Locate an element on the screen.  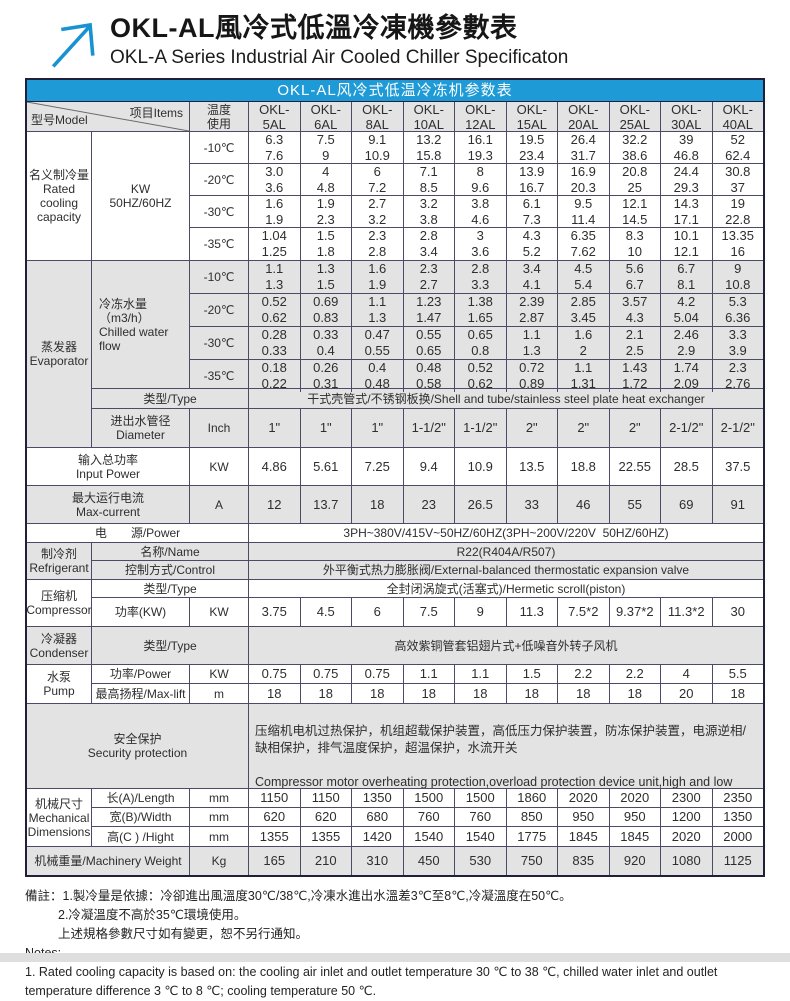
flow-value-cell: 6.7 8.1 is located at coordinates (687, 277).